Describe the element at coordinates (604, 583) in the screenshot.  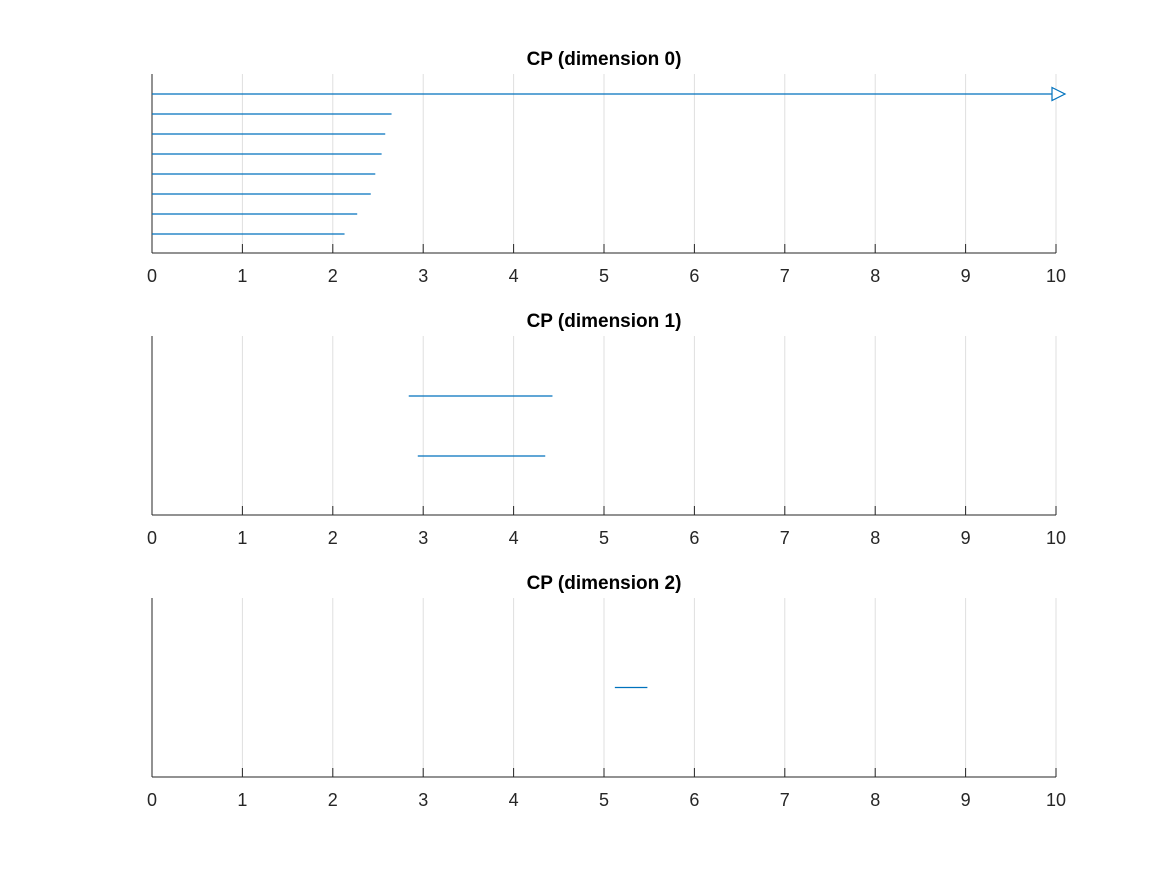
I see `panel-title: CP (dimension 2)` at that location.